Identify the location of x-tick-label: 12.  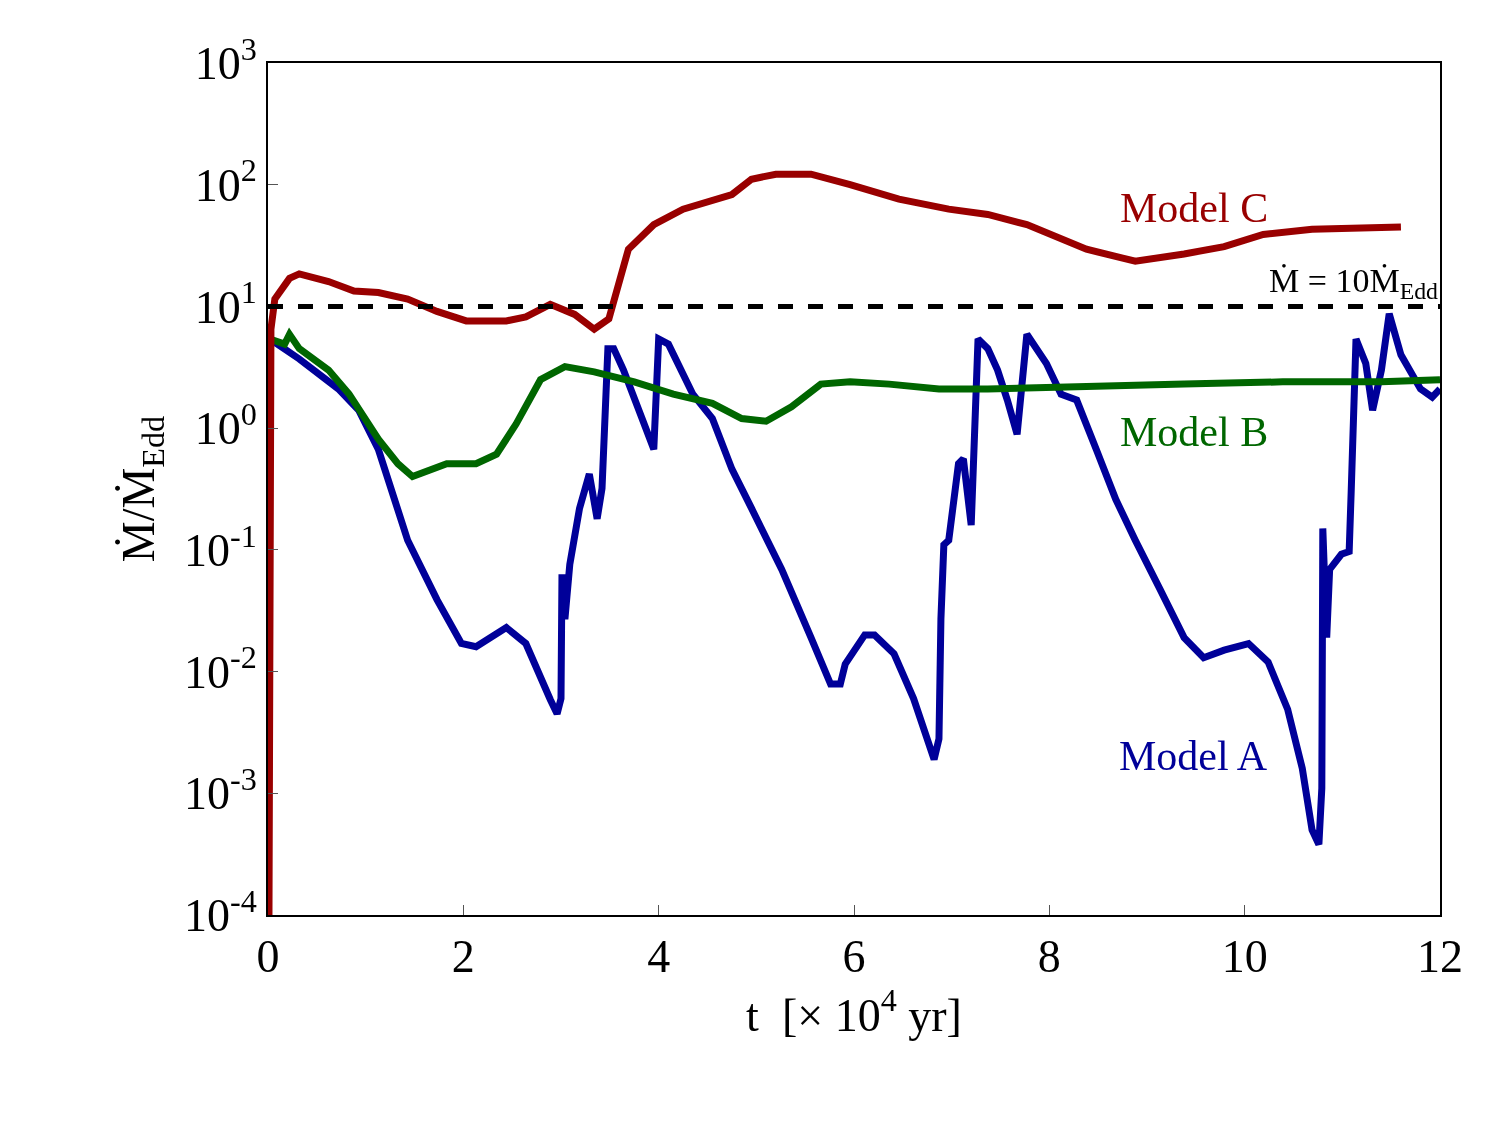
(1440, 957).